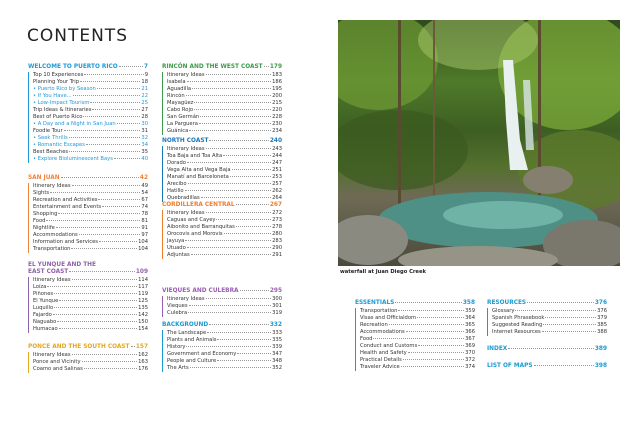 The height and width of the screenshot is (436, 640). Describe the element at coordinates (417, 339) in the screenshot. I see `toc-entry: Food 367` at that location.